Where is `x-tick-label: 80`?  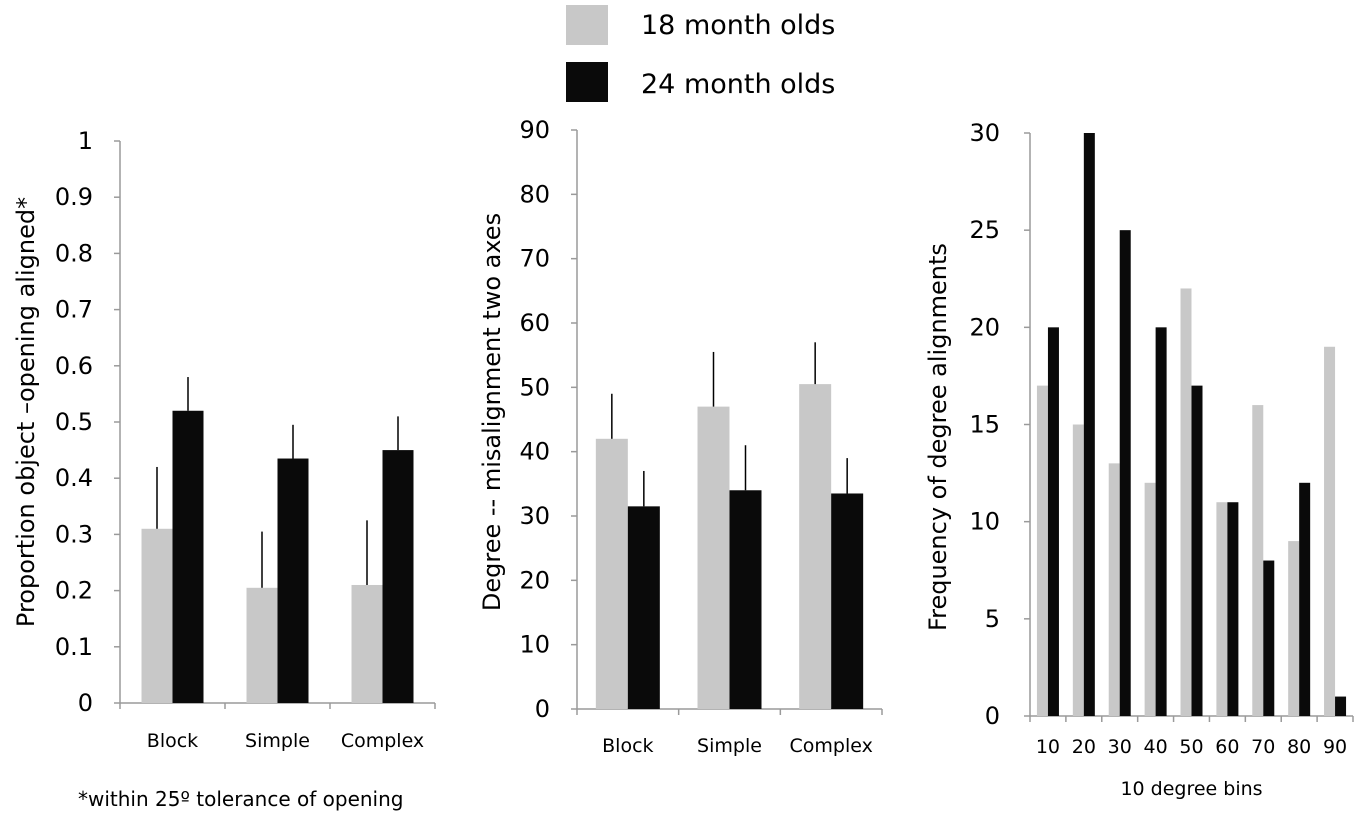
x-tick-label: 80 is located at coordinates (1299, 747).